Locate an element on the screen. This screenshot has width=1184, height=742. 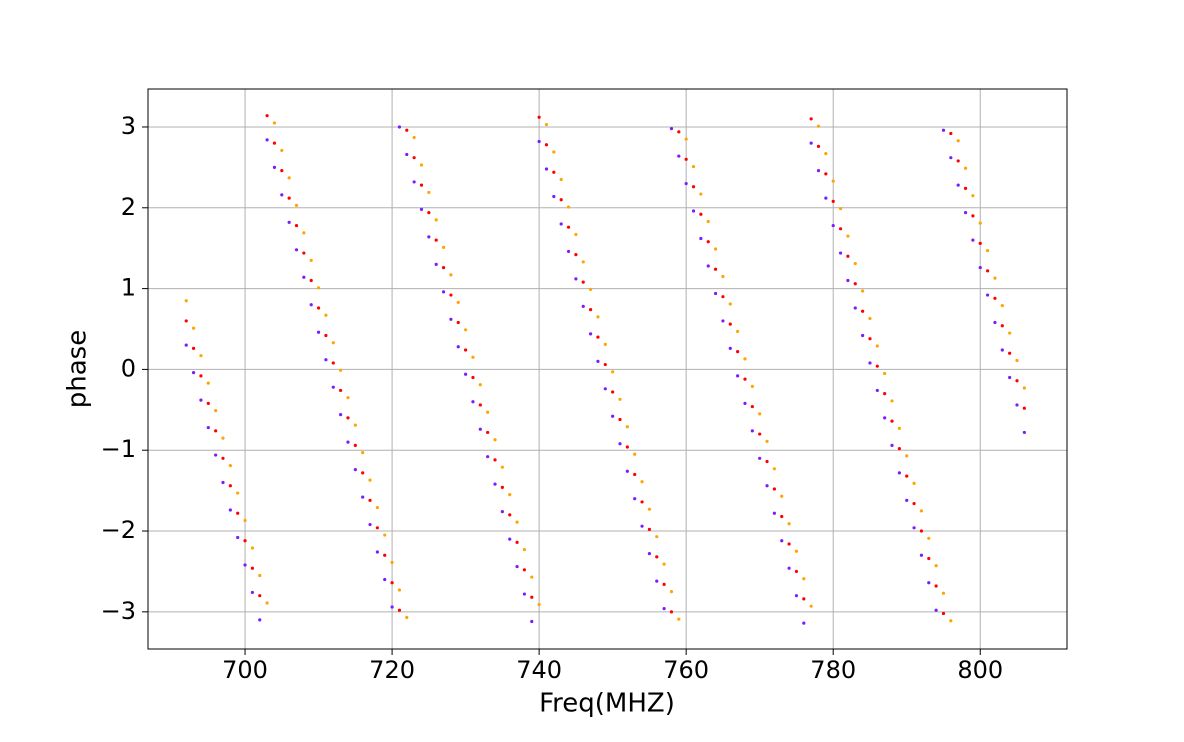
y-tick-label: −2 is located at coordinates (118, 530).